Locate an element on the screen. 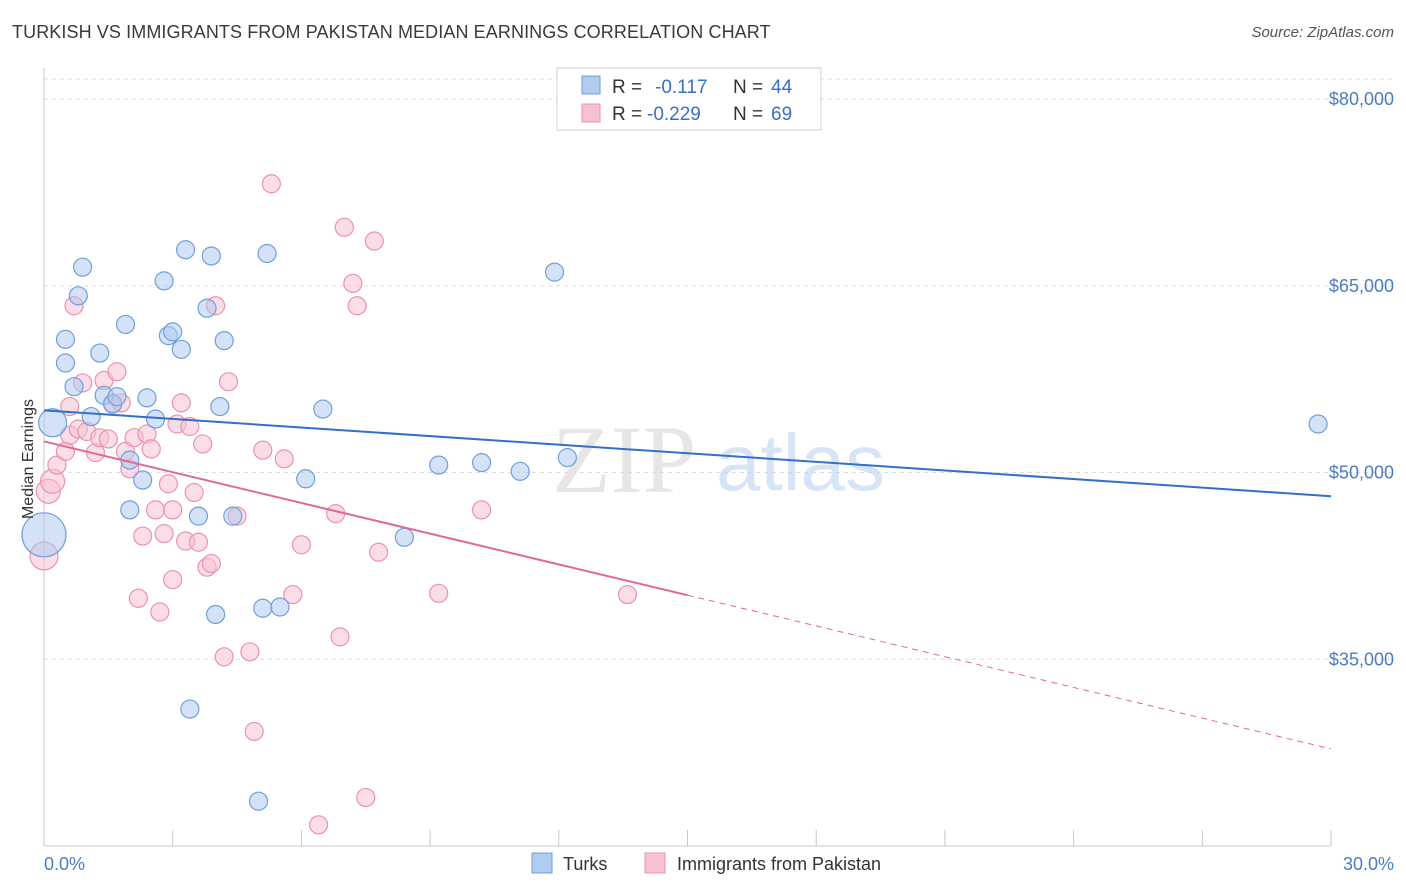 Image resolution: width=1406 pixels, height=892 pixels. legend-turks-label: Turks is located at coordinates (585, 864).